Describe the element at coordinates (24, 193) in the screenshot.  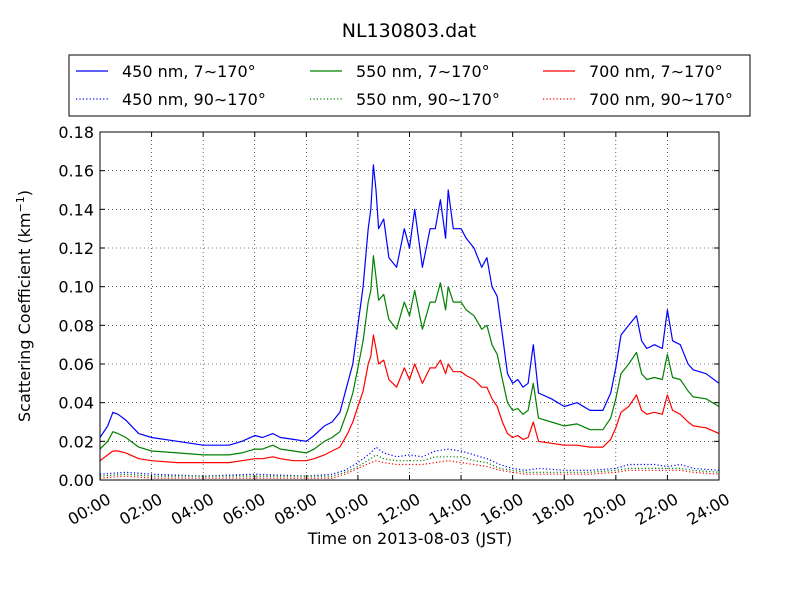
I see `y-axis-label-end: )` at that location.